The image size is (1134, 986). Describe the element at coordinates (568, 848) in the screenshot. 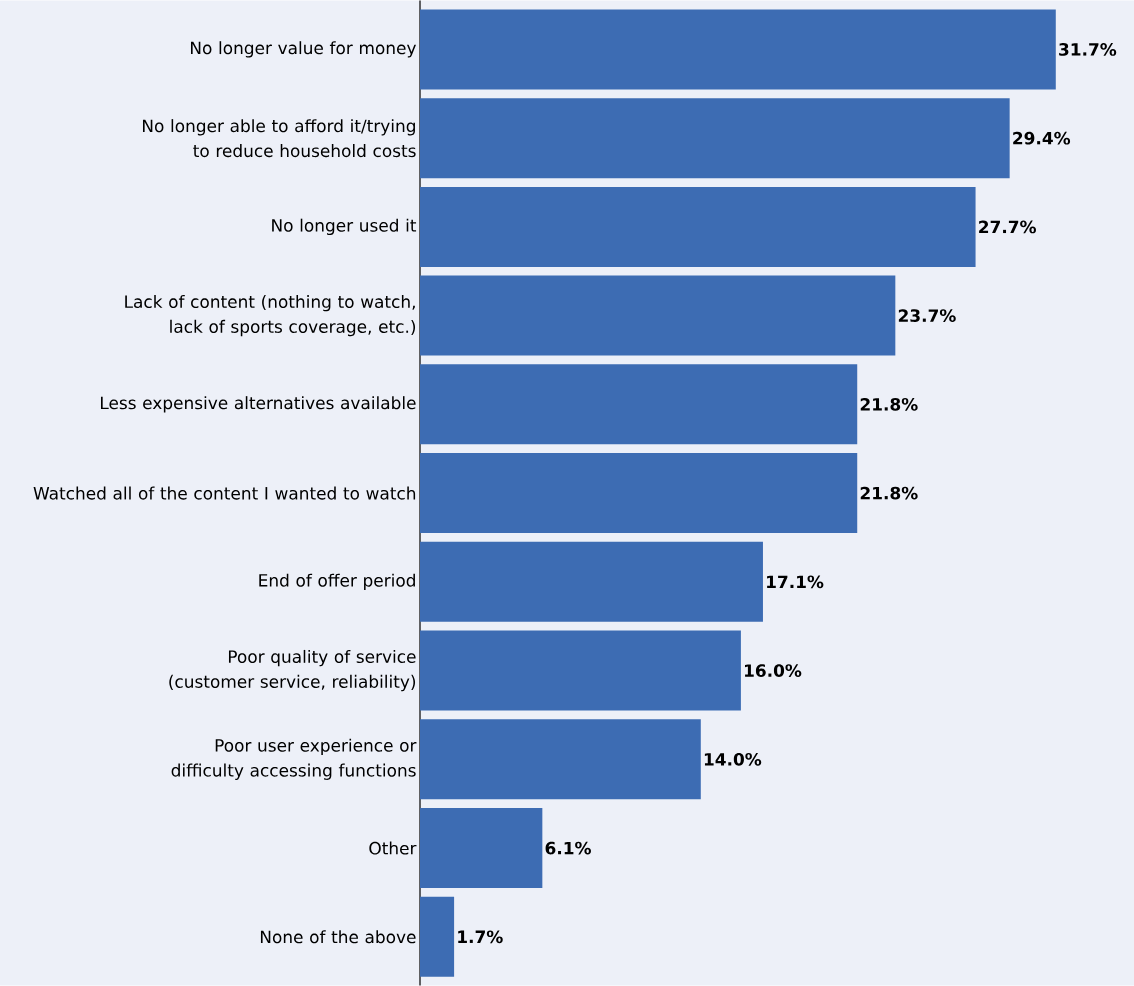

I see `data-label: 6.1%` at that location.